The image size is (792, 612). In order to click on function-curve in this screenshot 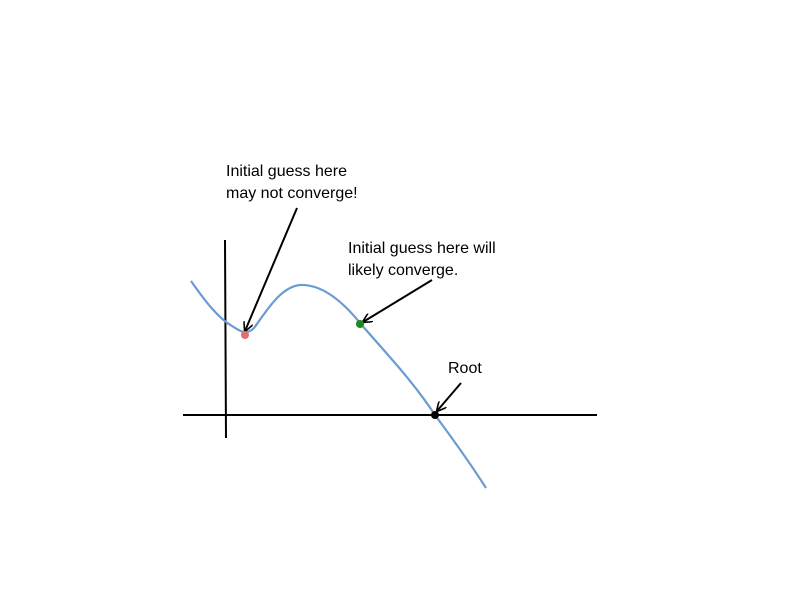, I will do `click(338, 384)`.